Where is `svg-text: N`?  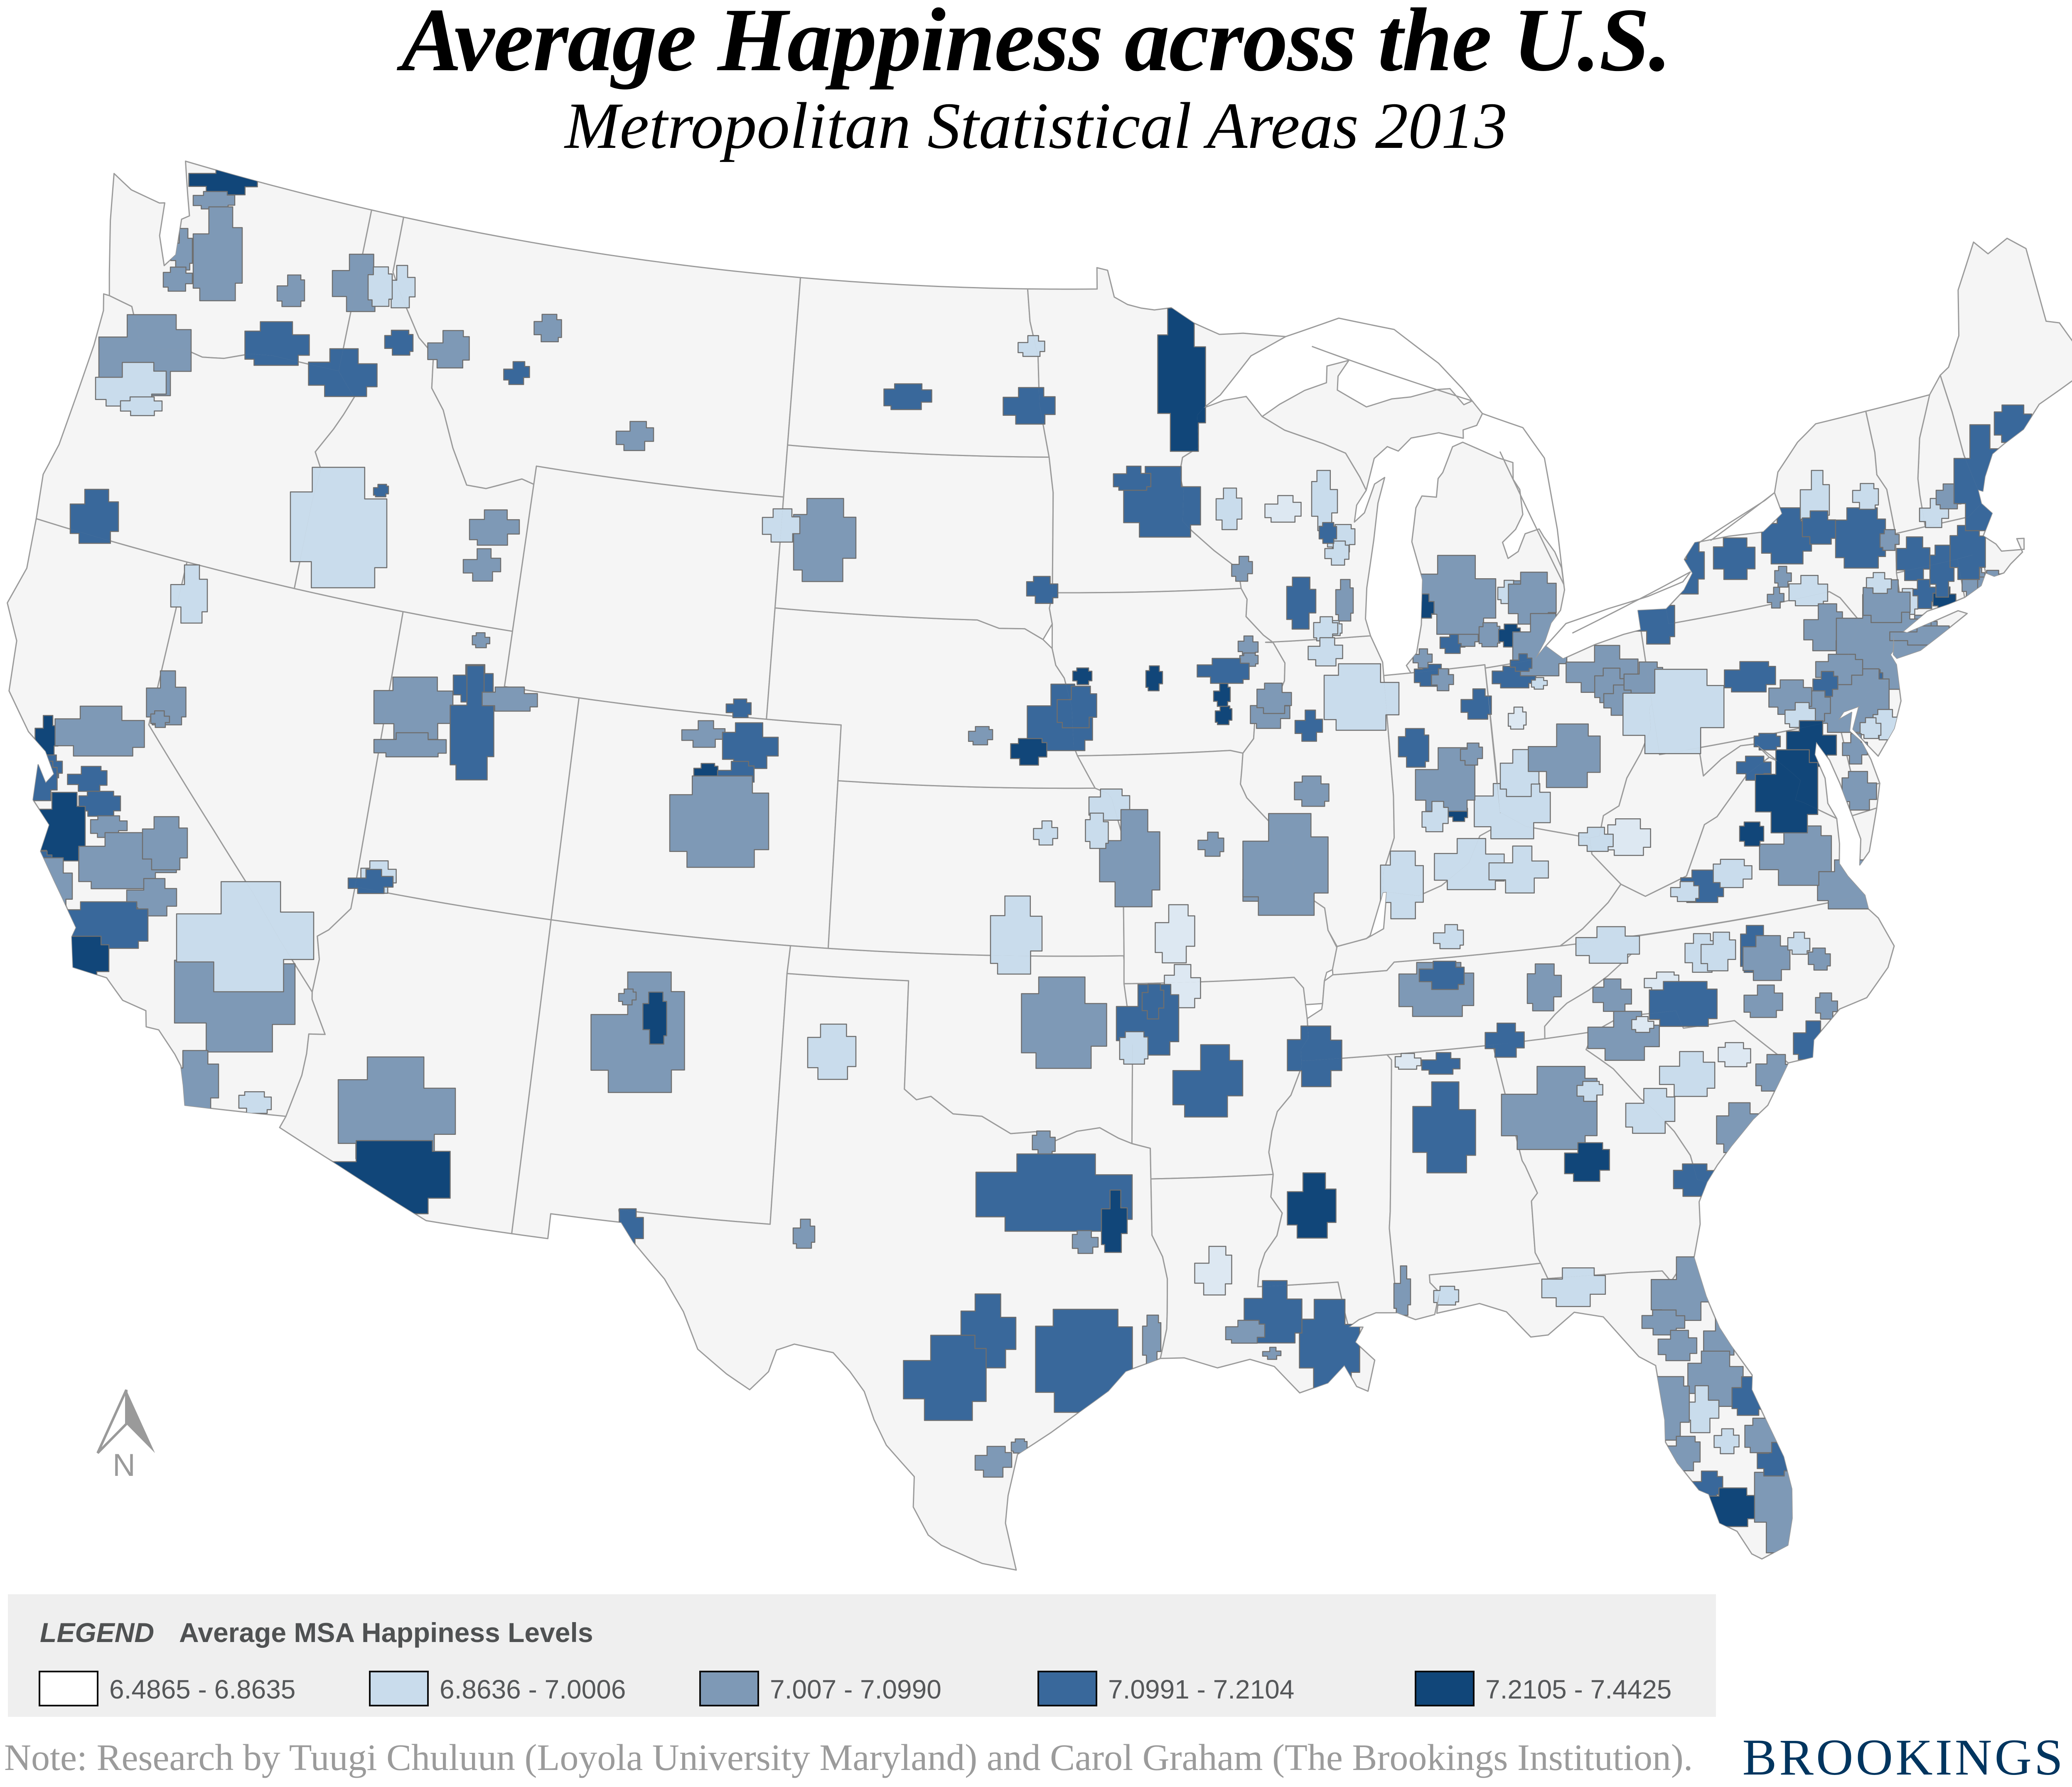
svg-text: N is located at coordinates (124, 1466).